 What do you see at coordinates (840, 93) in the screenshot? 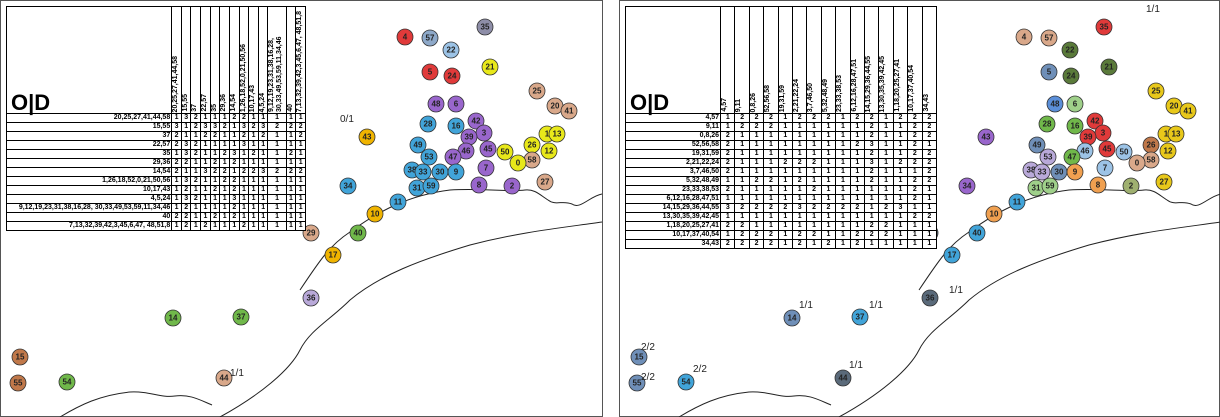
I see `column-label: 23,33,38,53` at bounding box center [840, 93].